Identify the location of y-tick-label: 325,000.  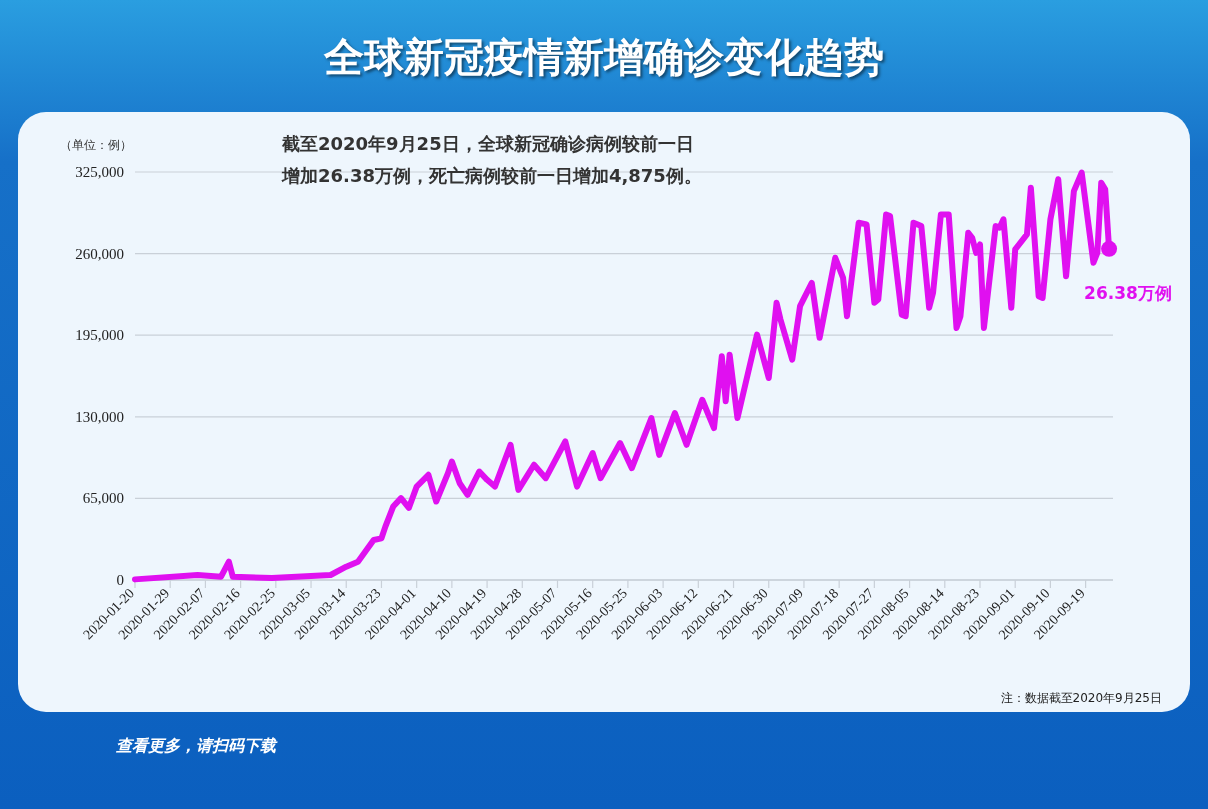
(99, 172).